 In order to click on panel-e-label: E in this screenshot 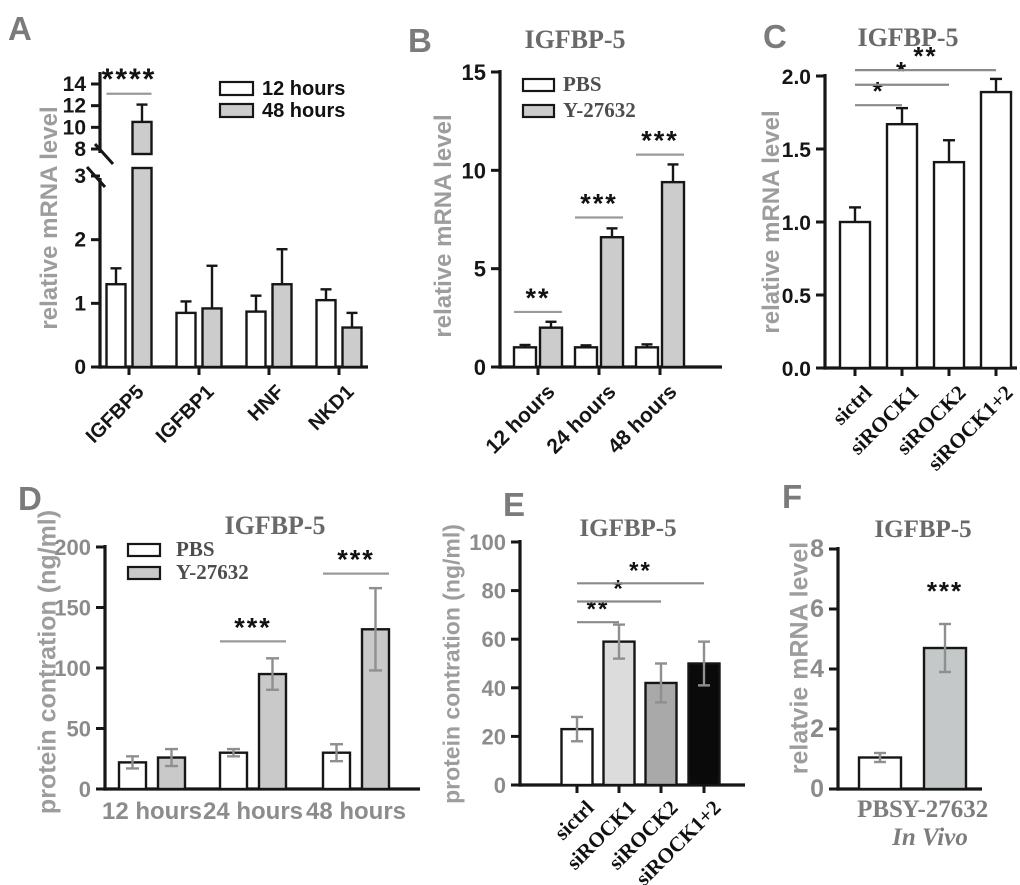, I will do `click(514, 504)`.